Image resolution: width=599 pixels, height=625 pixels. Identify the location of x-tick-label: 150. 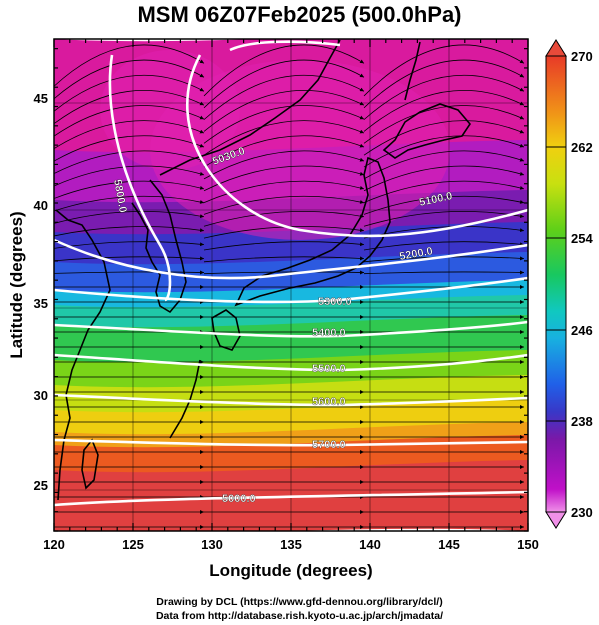
(528, 544).